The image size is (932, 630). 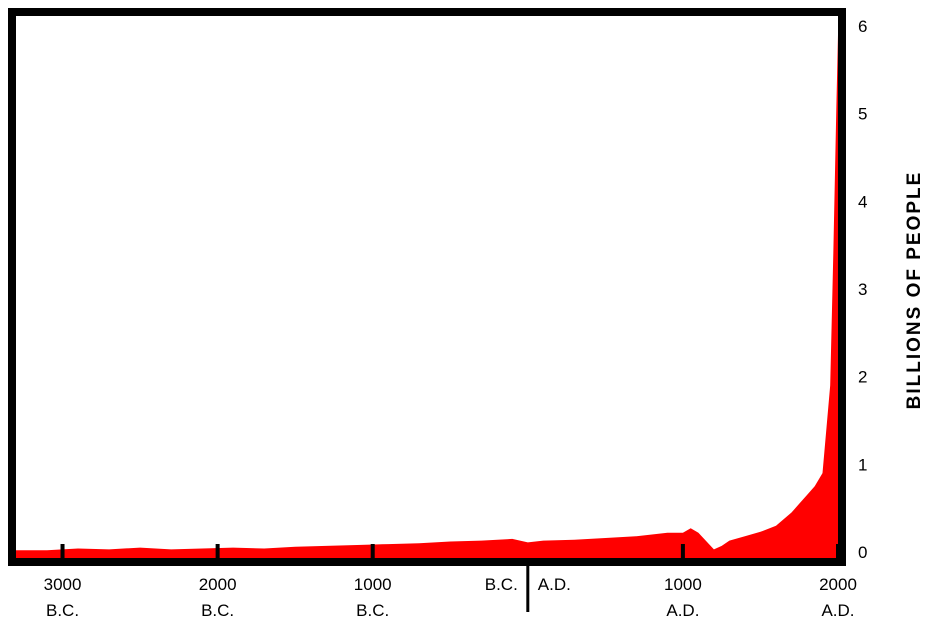 I want to click on y-tick-label: 1, so click(x=862, y=464).